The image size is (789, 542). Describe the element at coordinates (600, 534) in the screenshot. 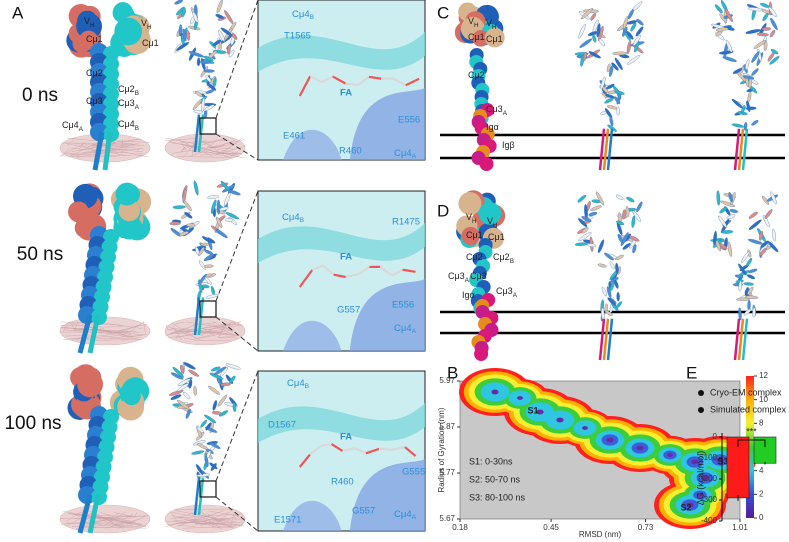

I see `x-axis-label: RMSD (nm)` at that location.